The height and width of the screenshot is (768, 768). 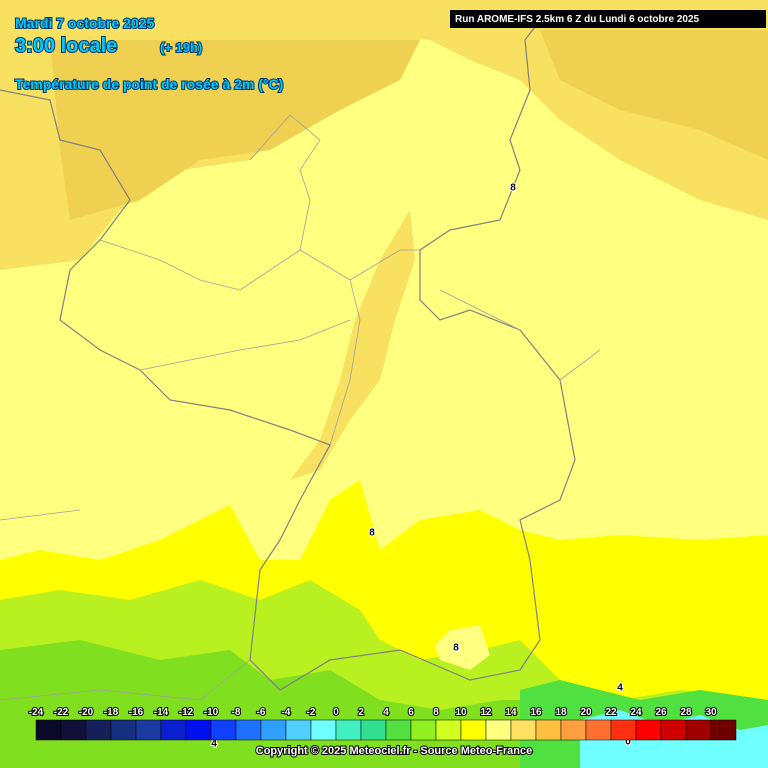 I want to click on legend-tick-label: 2, so click(x=361, y=712).